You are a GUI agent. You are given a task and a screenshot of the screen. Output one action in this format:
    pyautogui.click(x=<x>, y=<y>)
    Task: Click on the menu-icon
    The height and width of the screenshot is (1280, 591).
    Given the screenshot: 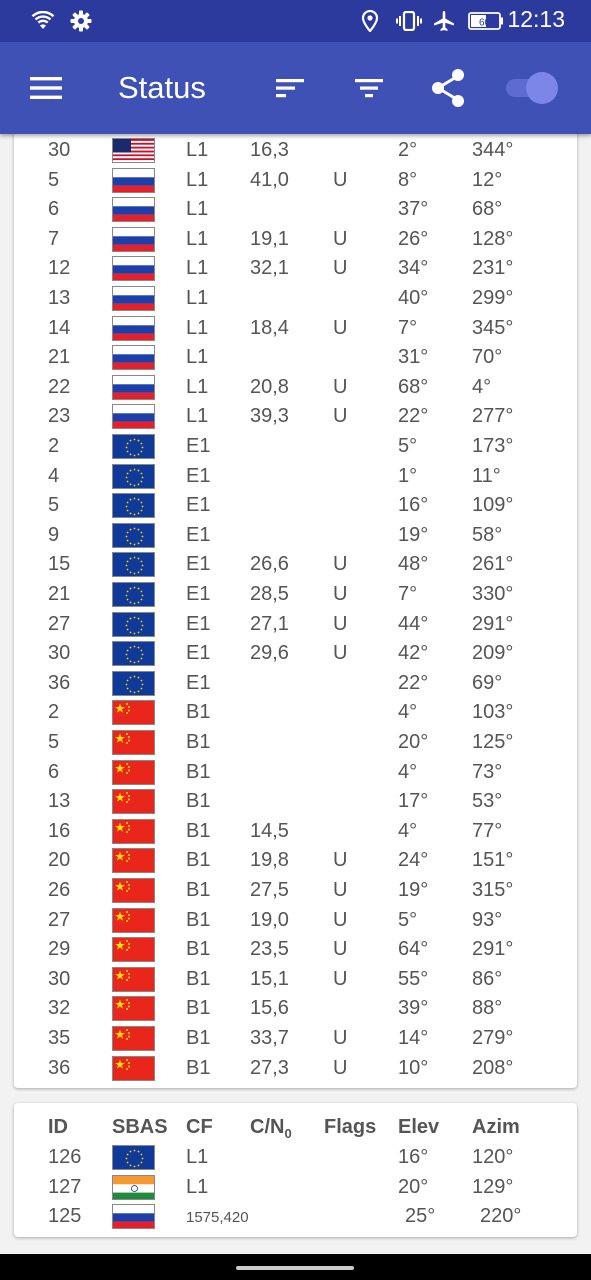 What is the action you would take?
    pyautogui.click(x=46, y=88)
    